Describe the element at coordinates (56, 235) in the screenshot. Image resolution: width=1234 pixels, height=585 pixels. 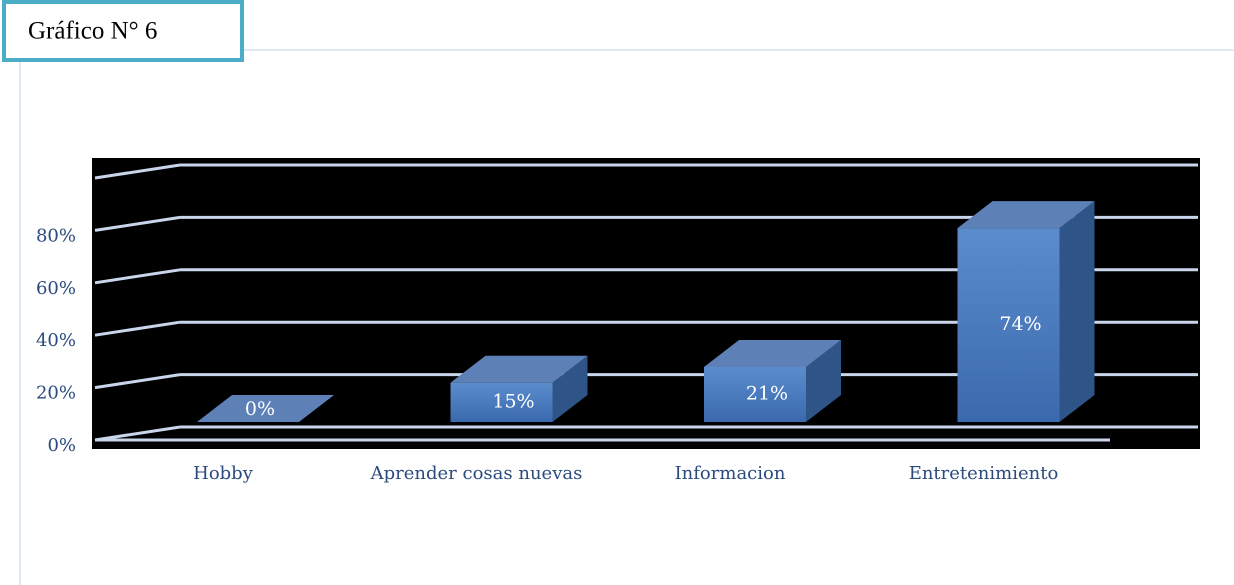
I see `y-tick-label: 80%` at that location.